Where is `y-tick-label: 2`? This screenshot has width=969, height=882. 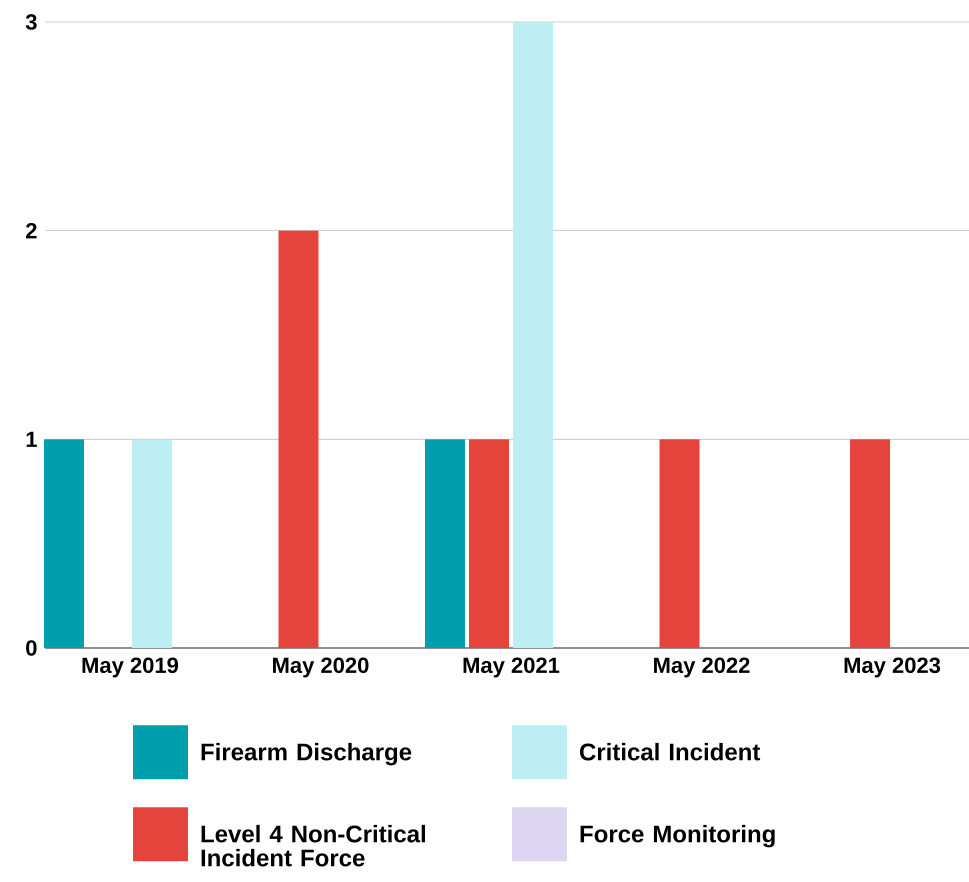 y-tick-label: 2 is located at coordinates (31, 230).